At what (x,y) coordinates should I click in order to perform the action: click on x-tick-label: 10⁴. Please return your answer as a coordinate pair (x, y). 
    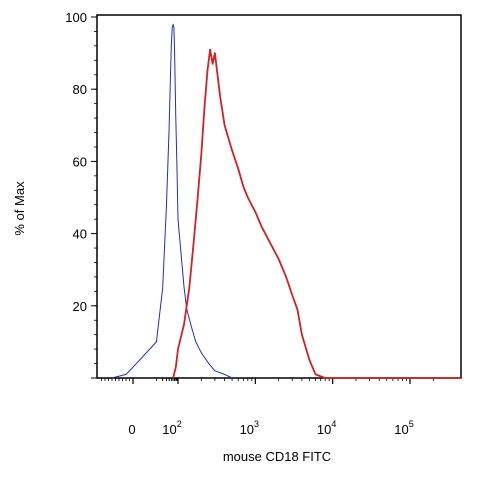
    Looking at the image, I should click on (326, 428).